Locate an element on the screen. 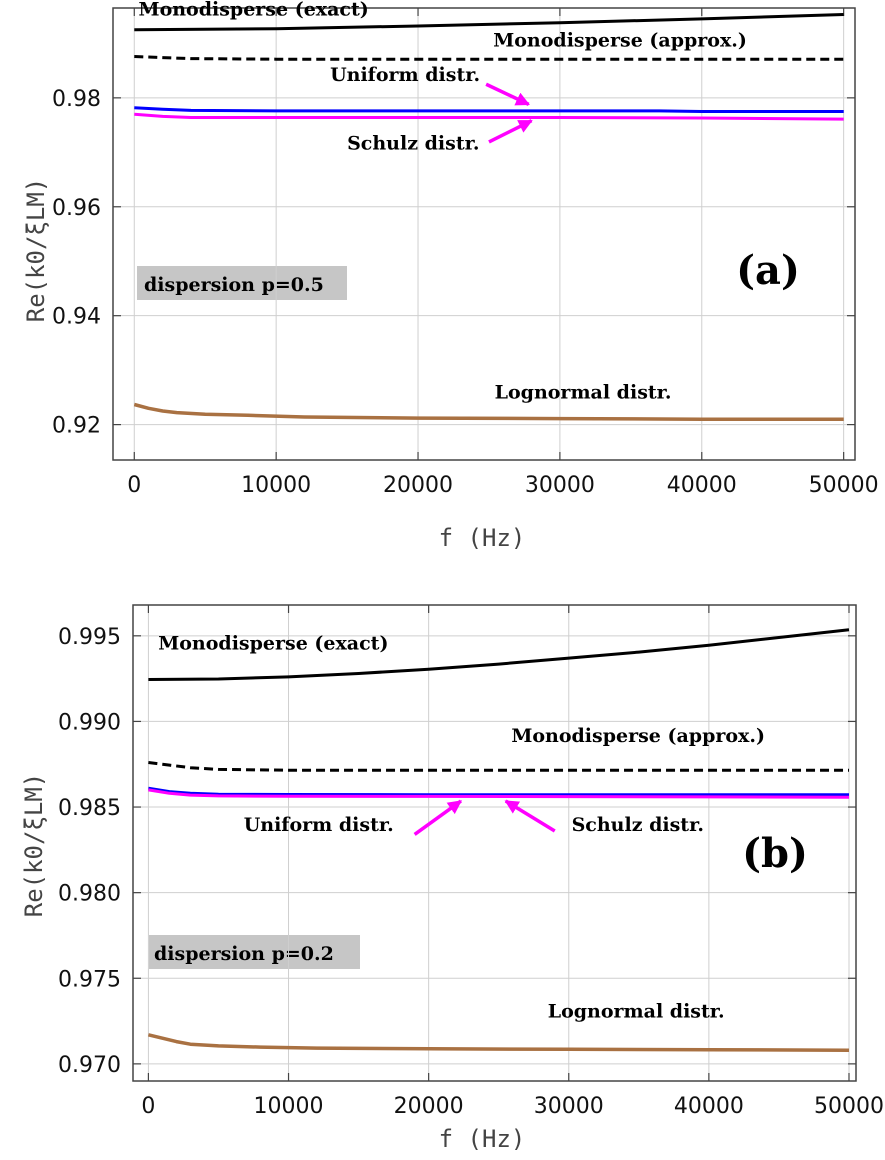  dispersion-label: dispersion p=0.2 is located at coordinates (244, 954).